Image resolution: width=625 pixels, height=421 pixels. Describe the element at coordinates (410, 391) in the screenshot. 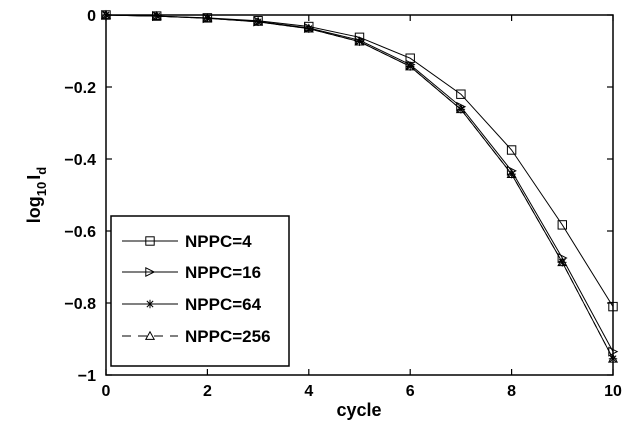

I see `x-tick-label: 6` at that location.